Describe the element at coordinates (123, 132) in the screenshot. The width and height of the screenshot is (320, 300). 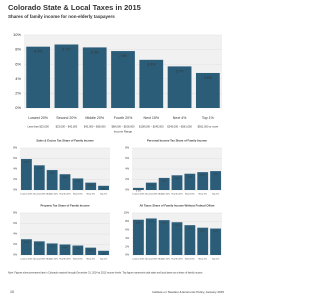
I see `income-range-label: Income Range` at that location.